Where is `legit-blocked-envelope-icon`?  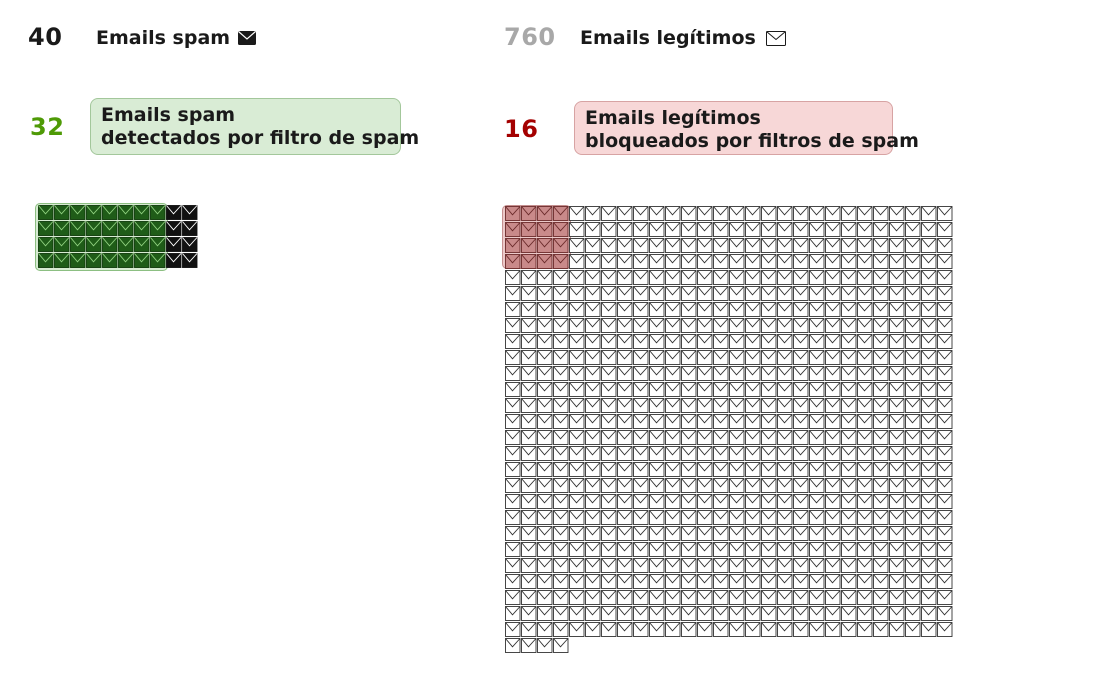 legit-blocked-envelope-icon is located at coordinates (545, 214).